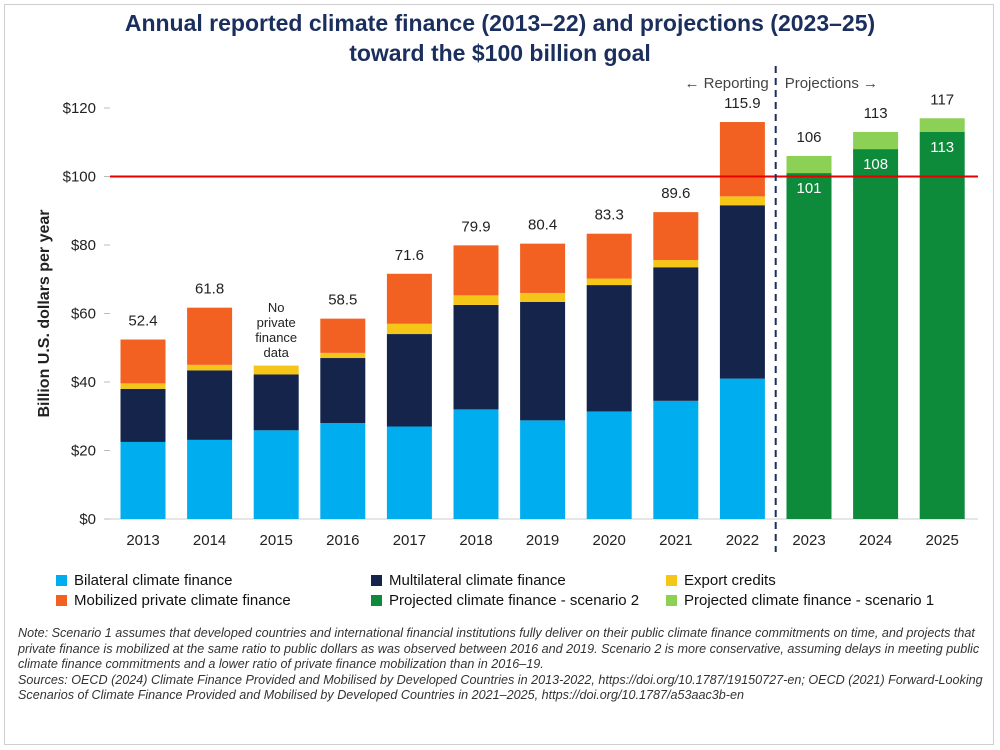 The height and width of the screenshot is (750, 1000). What do you see at coordinates (742, 448) in the screenshot?
I see `bar-segment-bilateral-2022` at bounding box center [742, 448].